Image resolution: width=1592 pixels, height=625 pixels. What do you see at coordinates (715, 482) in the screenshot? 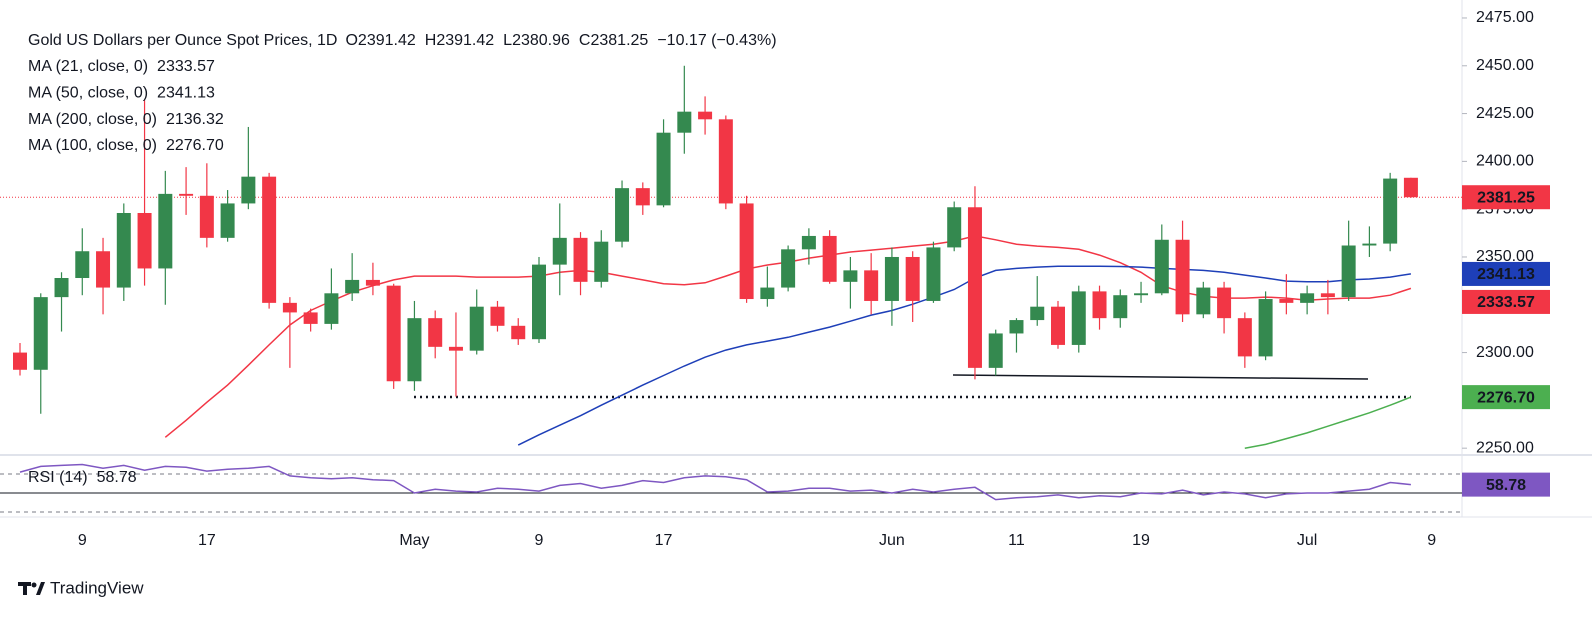
I see `rsi-lines` at bounding box center [715, 482].